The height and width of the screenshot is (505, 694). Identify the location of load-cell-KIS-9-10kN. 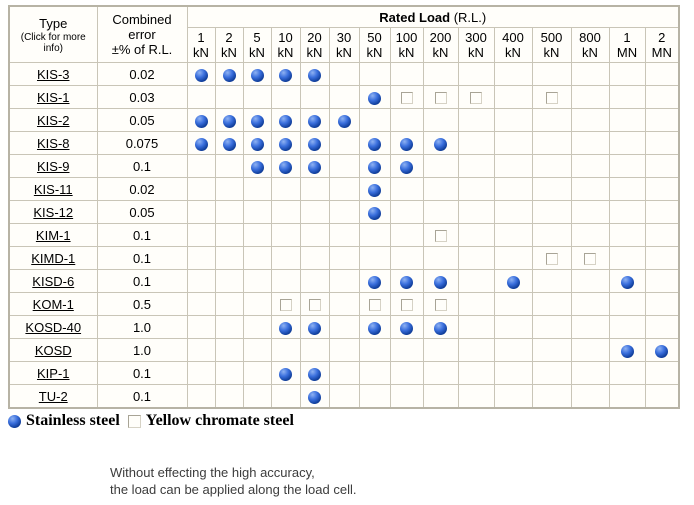
(285, 166).